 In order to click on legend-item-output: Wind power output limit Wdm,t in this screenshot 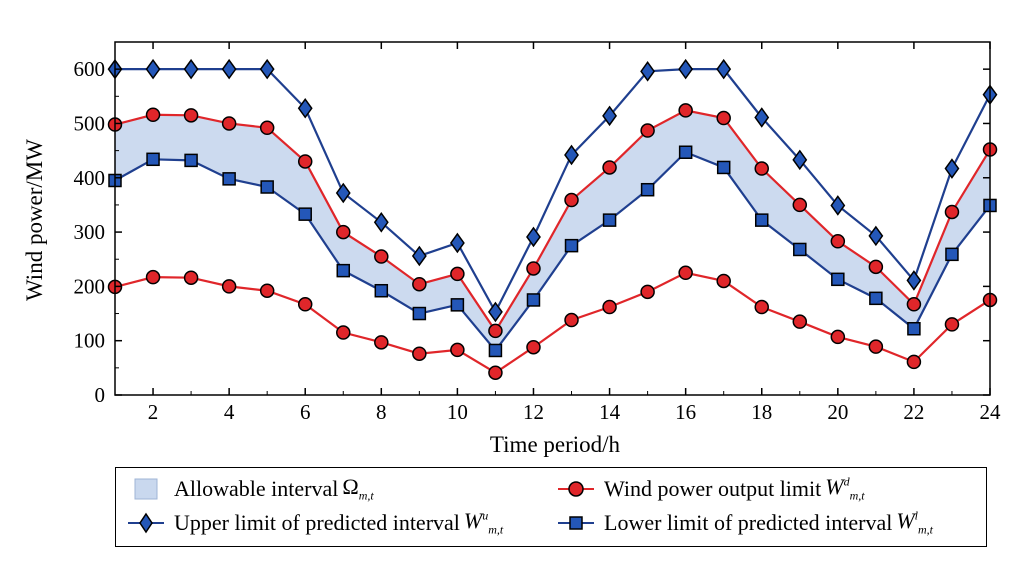, I will do `click(710, 488)`.